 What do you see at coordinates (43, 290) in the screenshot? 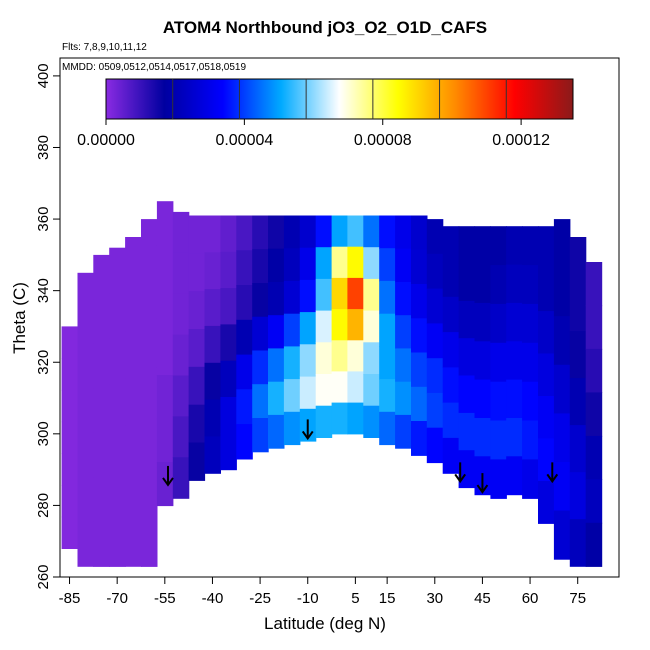
I see `y-tick-label: 340` at bounding box center [43, 290].